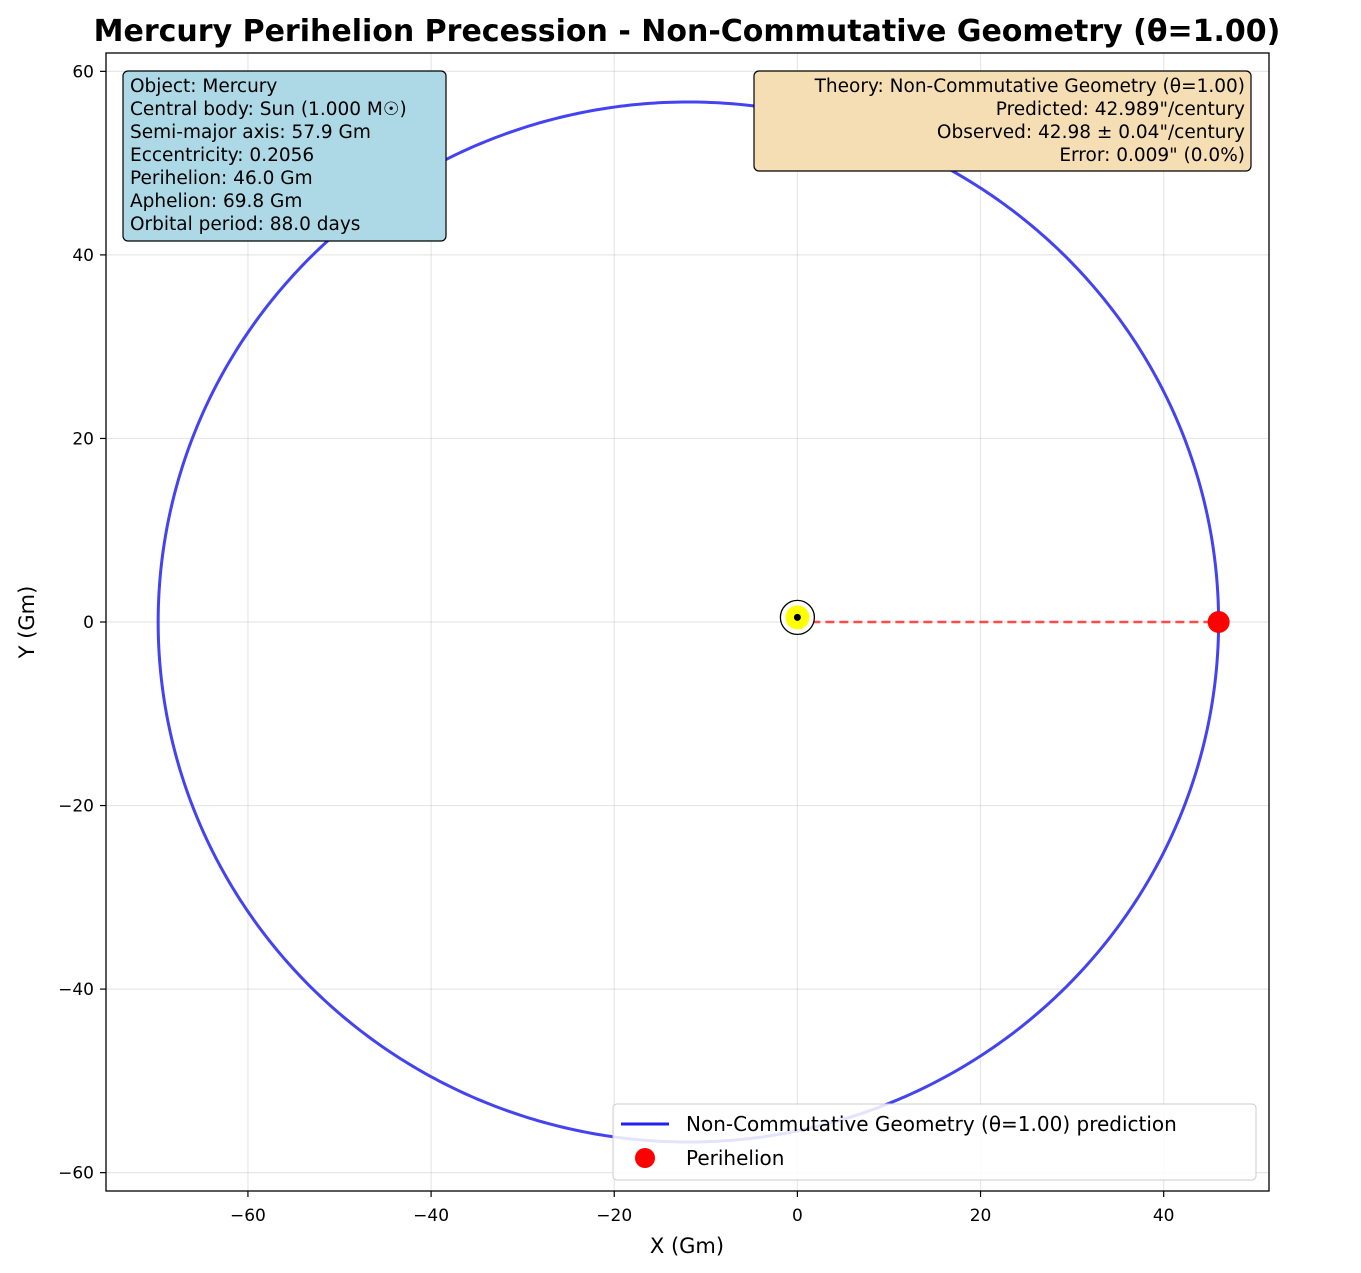 This screenshot has height=1273, width=1361. Describe the element at coordinates (250, 132) in the screenshot. I see `info-line-semi-major-axis: Semi-major axis: 57.9 Gm` at that location.